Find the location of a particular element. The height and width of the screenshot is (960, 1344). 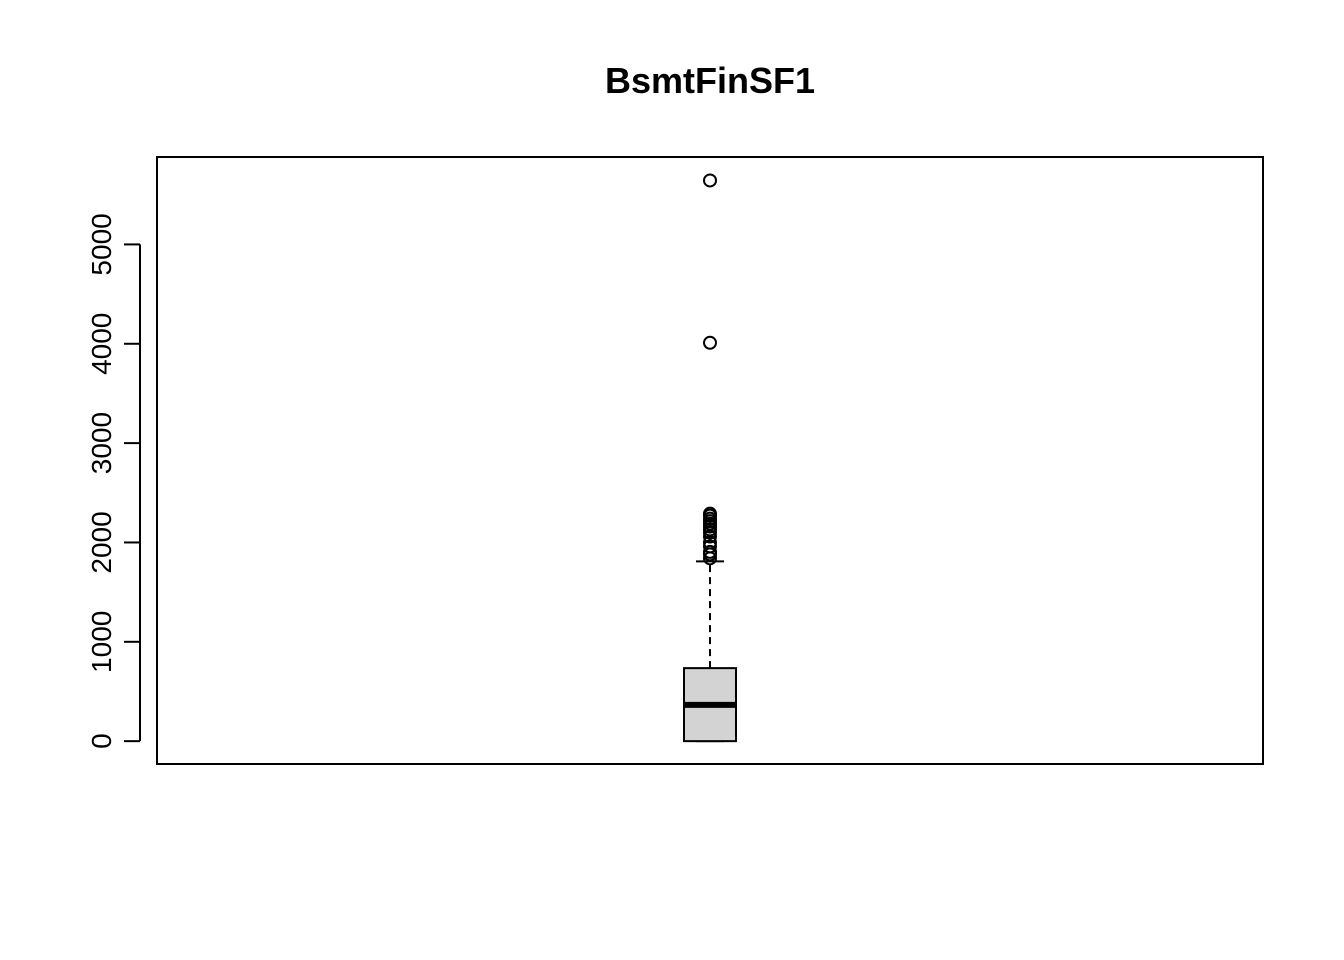

y-tick-label: 5000 is located at coordinates (101, 244).